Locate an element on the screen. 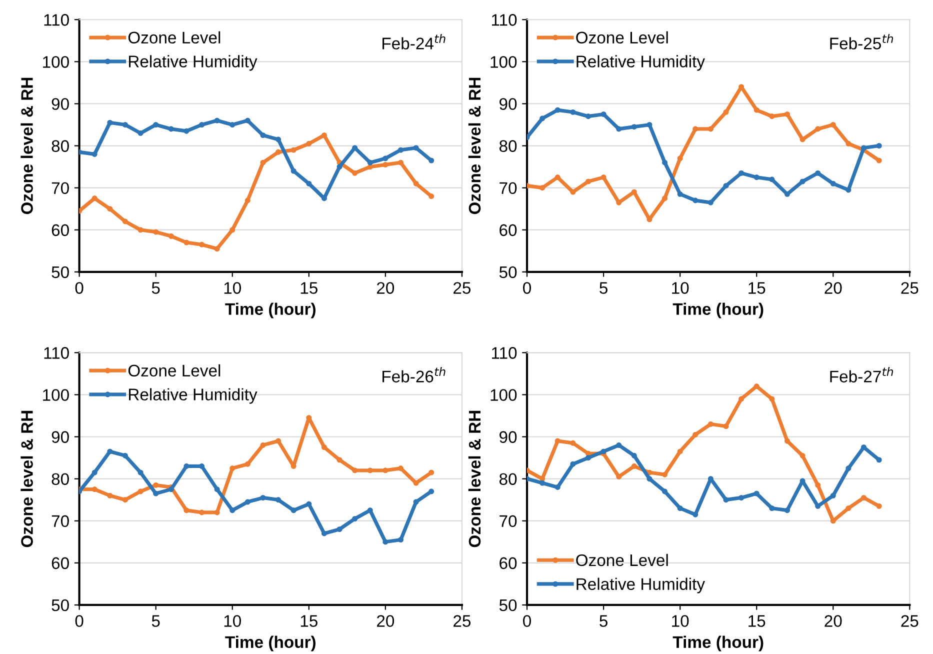 This screenshot has width=933, height=654. y-tick-label: 90 is located at coordinates (508, 104).